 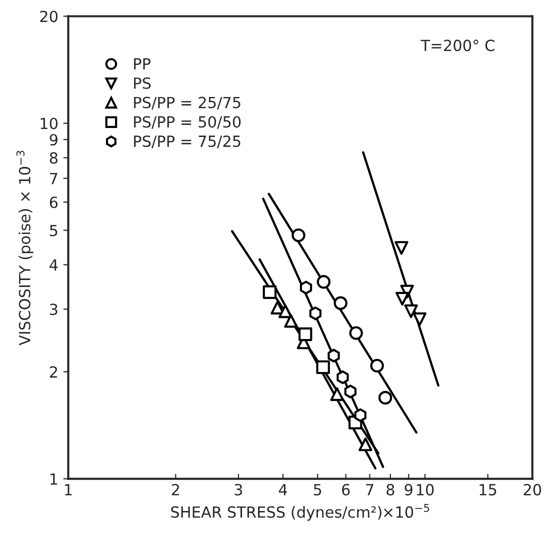 I want to click on y-tick-label: 7, so click(x=54, y=178).